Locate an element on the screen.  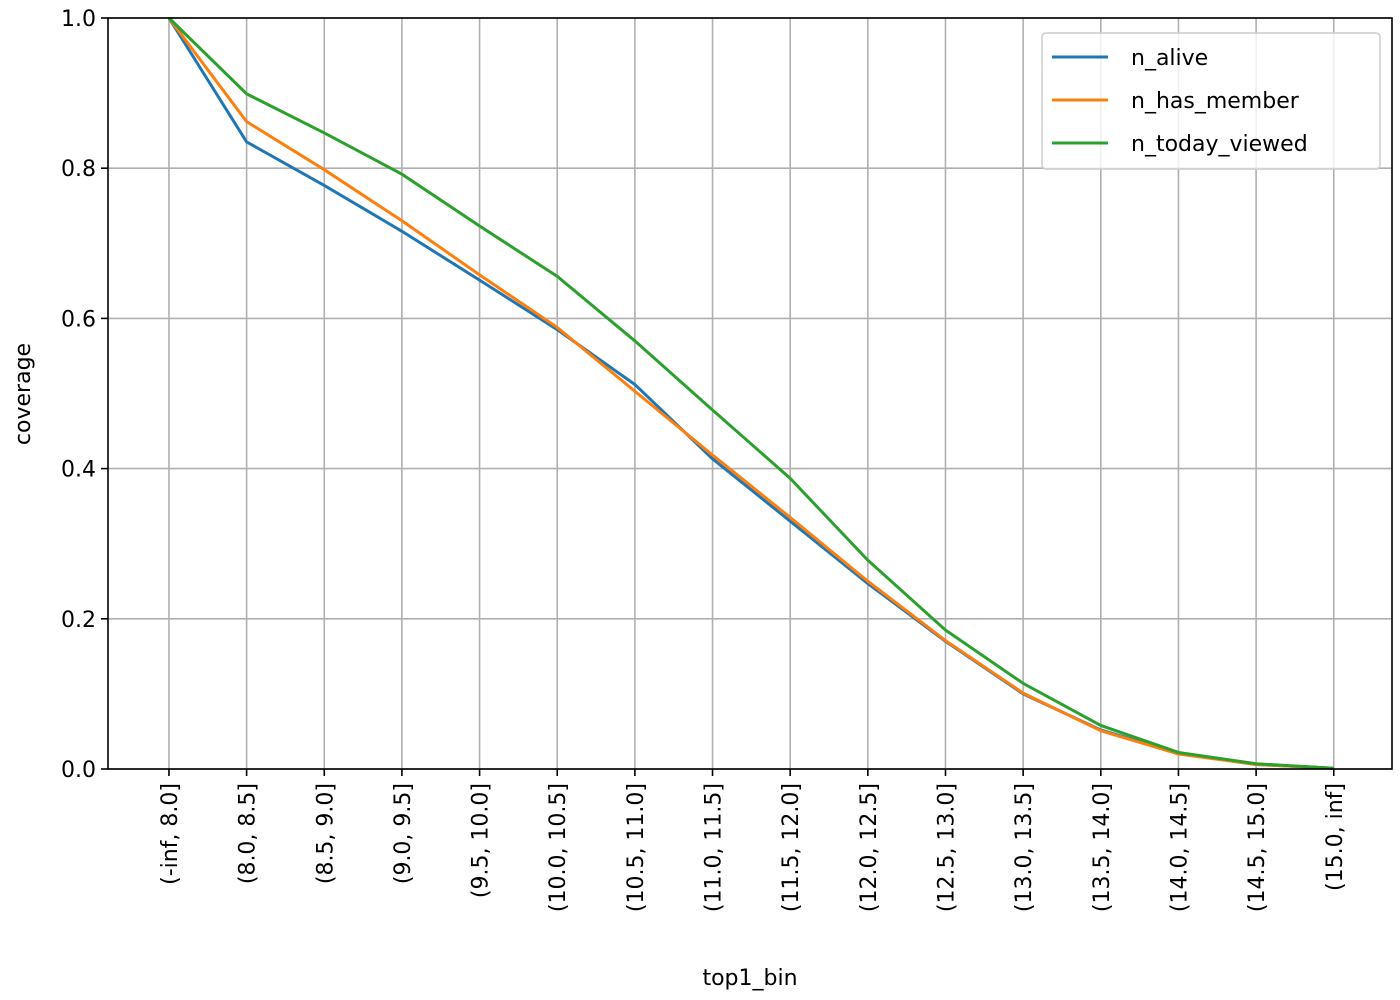
legend-label: n_has_member is located at coordinates (1215, 101).